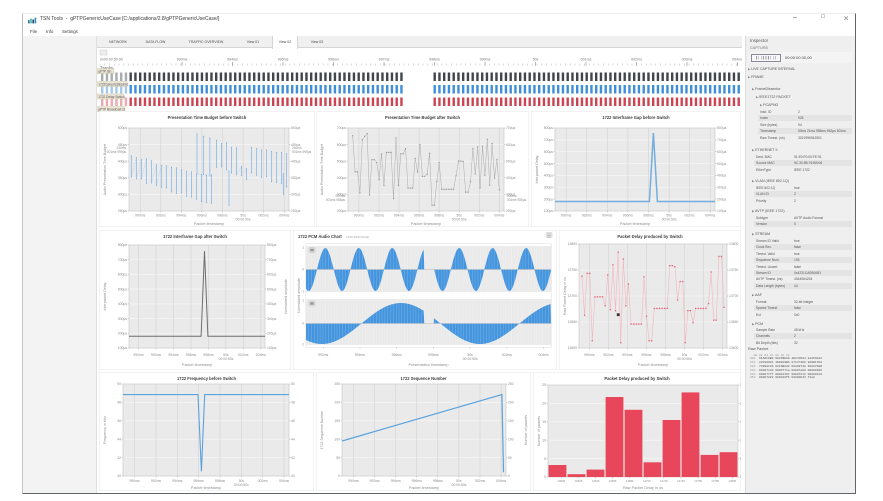 This screenshot has width=883, height=501. I want to click on svg-text: 13646, so click(596, 481).